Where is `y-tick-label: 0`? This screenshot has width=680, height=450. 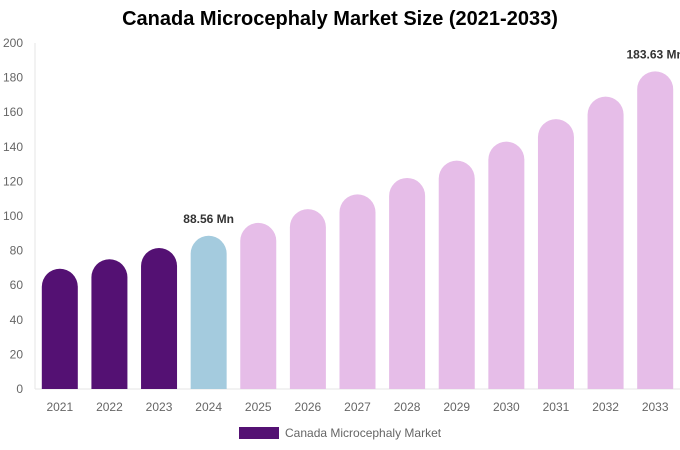
y-tick-label: 0 is located at coordinates (19, 389).